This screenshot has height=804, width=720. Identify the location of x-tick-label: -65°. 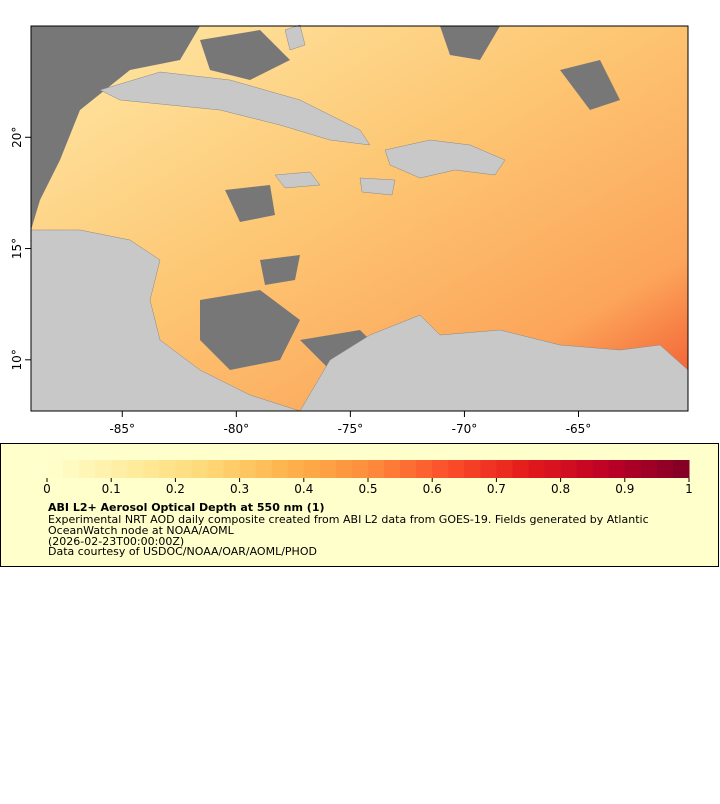
(579, 429).